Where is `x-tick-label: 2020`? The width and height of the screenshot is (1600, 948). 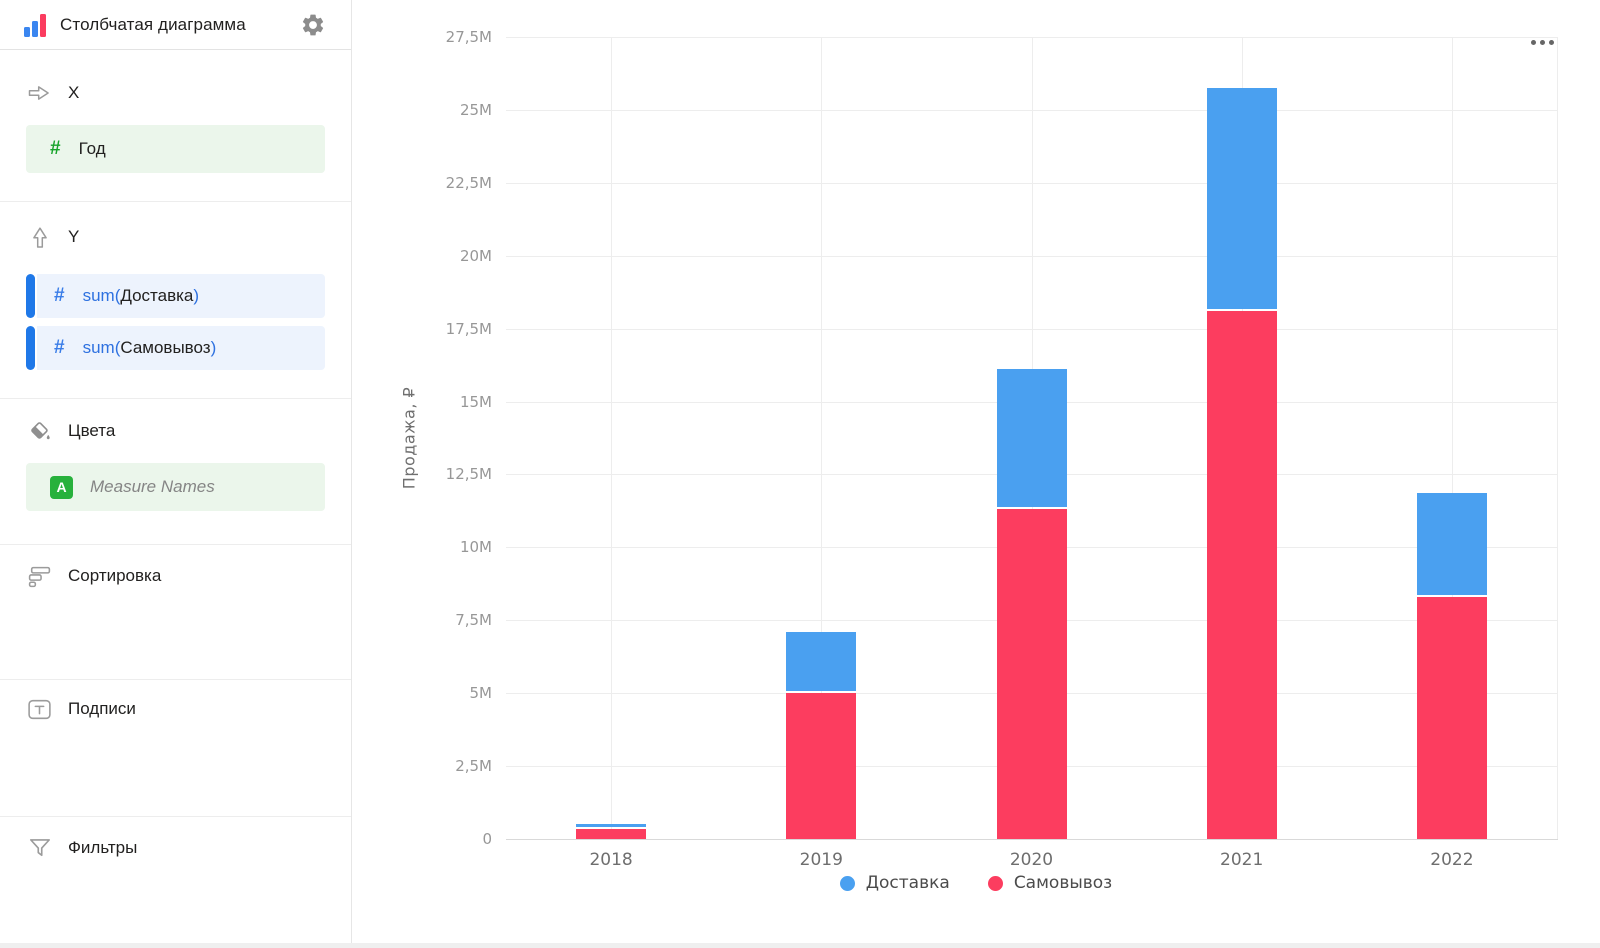
x-tick-label: 2020 is located at coordinates (1031, 860).